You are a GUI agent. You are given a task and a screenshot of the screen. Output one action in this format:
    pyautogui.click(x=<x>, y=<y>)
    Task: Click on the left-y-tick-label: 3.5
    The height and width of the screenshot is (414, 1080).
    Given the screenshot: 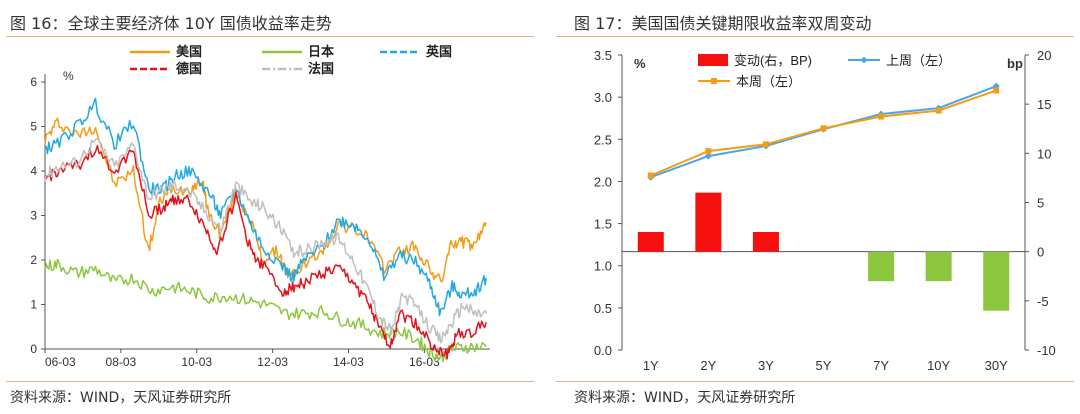 What is the action you would take?
    pyautogui.click(x=603, y=55)
    